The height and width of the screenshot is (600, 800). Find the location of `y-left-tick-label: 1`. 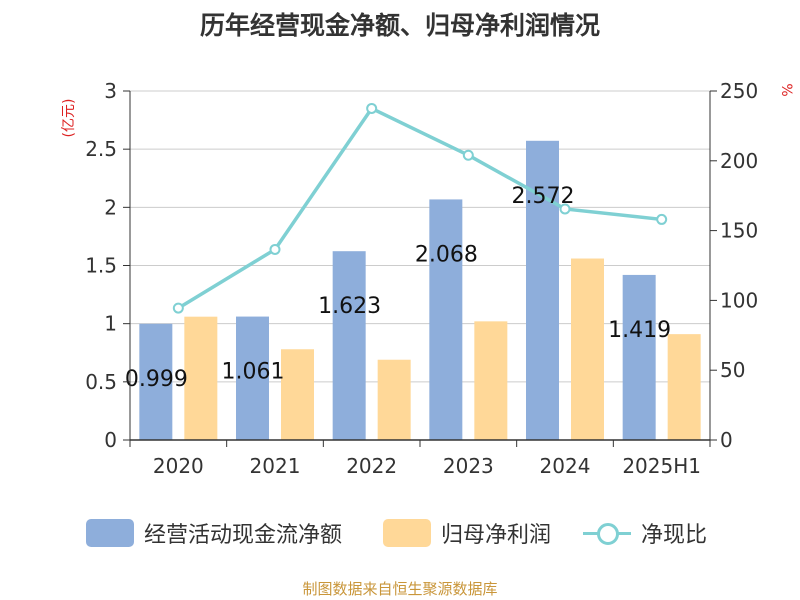

y-left-tick-label: 1 is located at coordinates (110, 324).